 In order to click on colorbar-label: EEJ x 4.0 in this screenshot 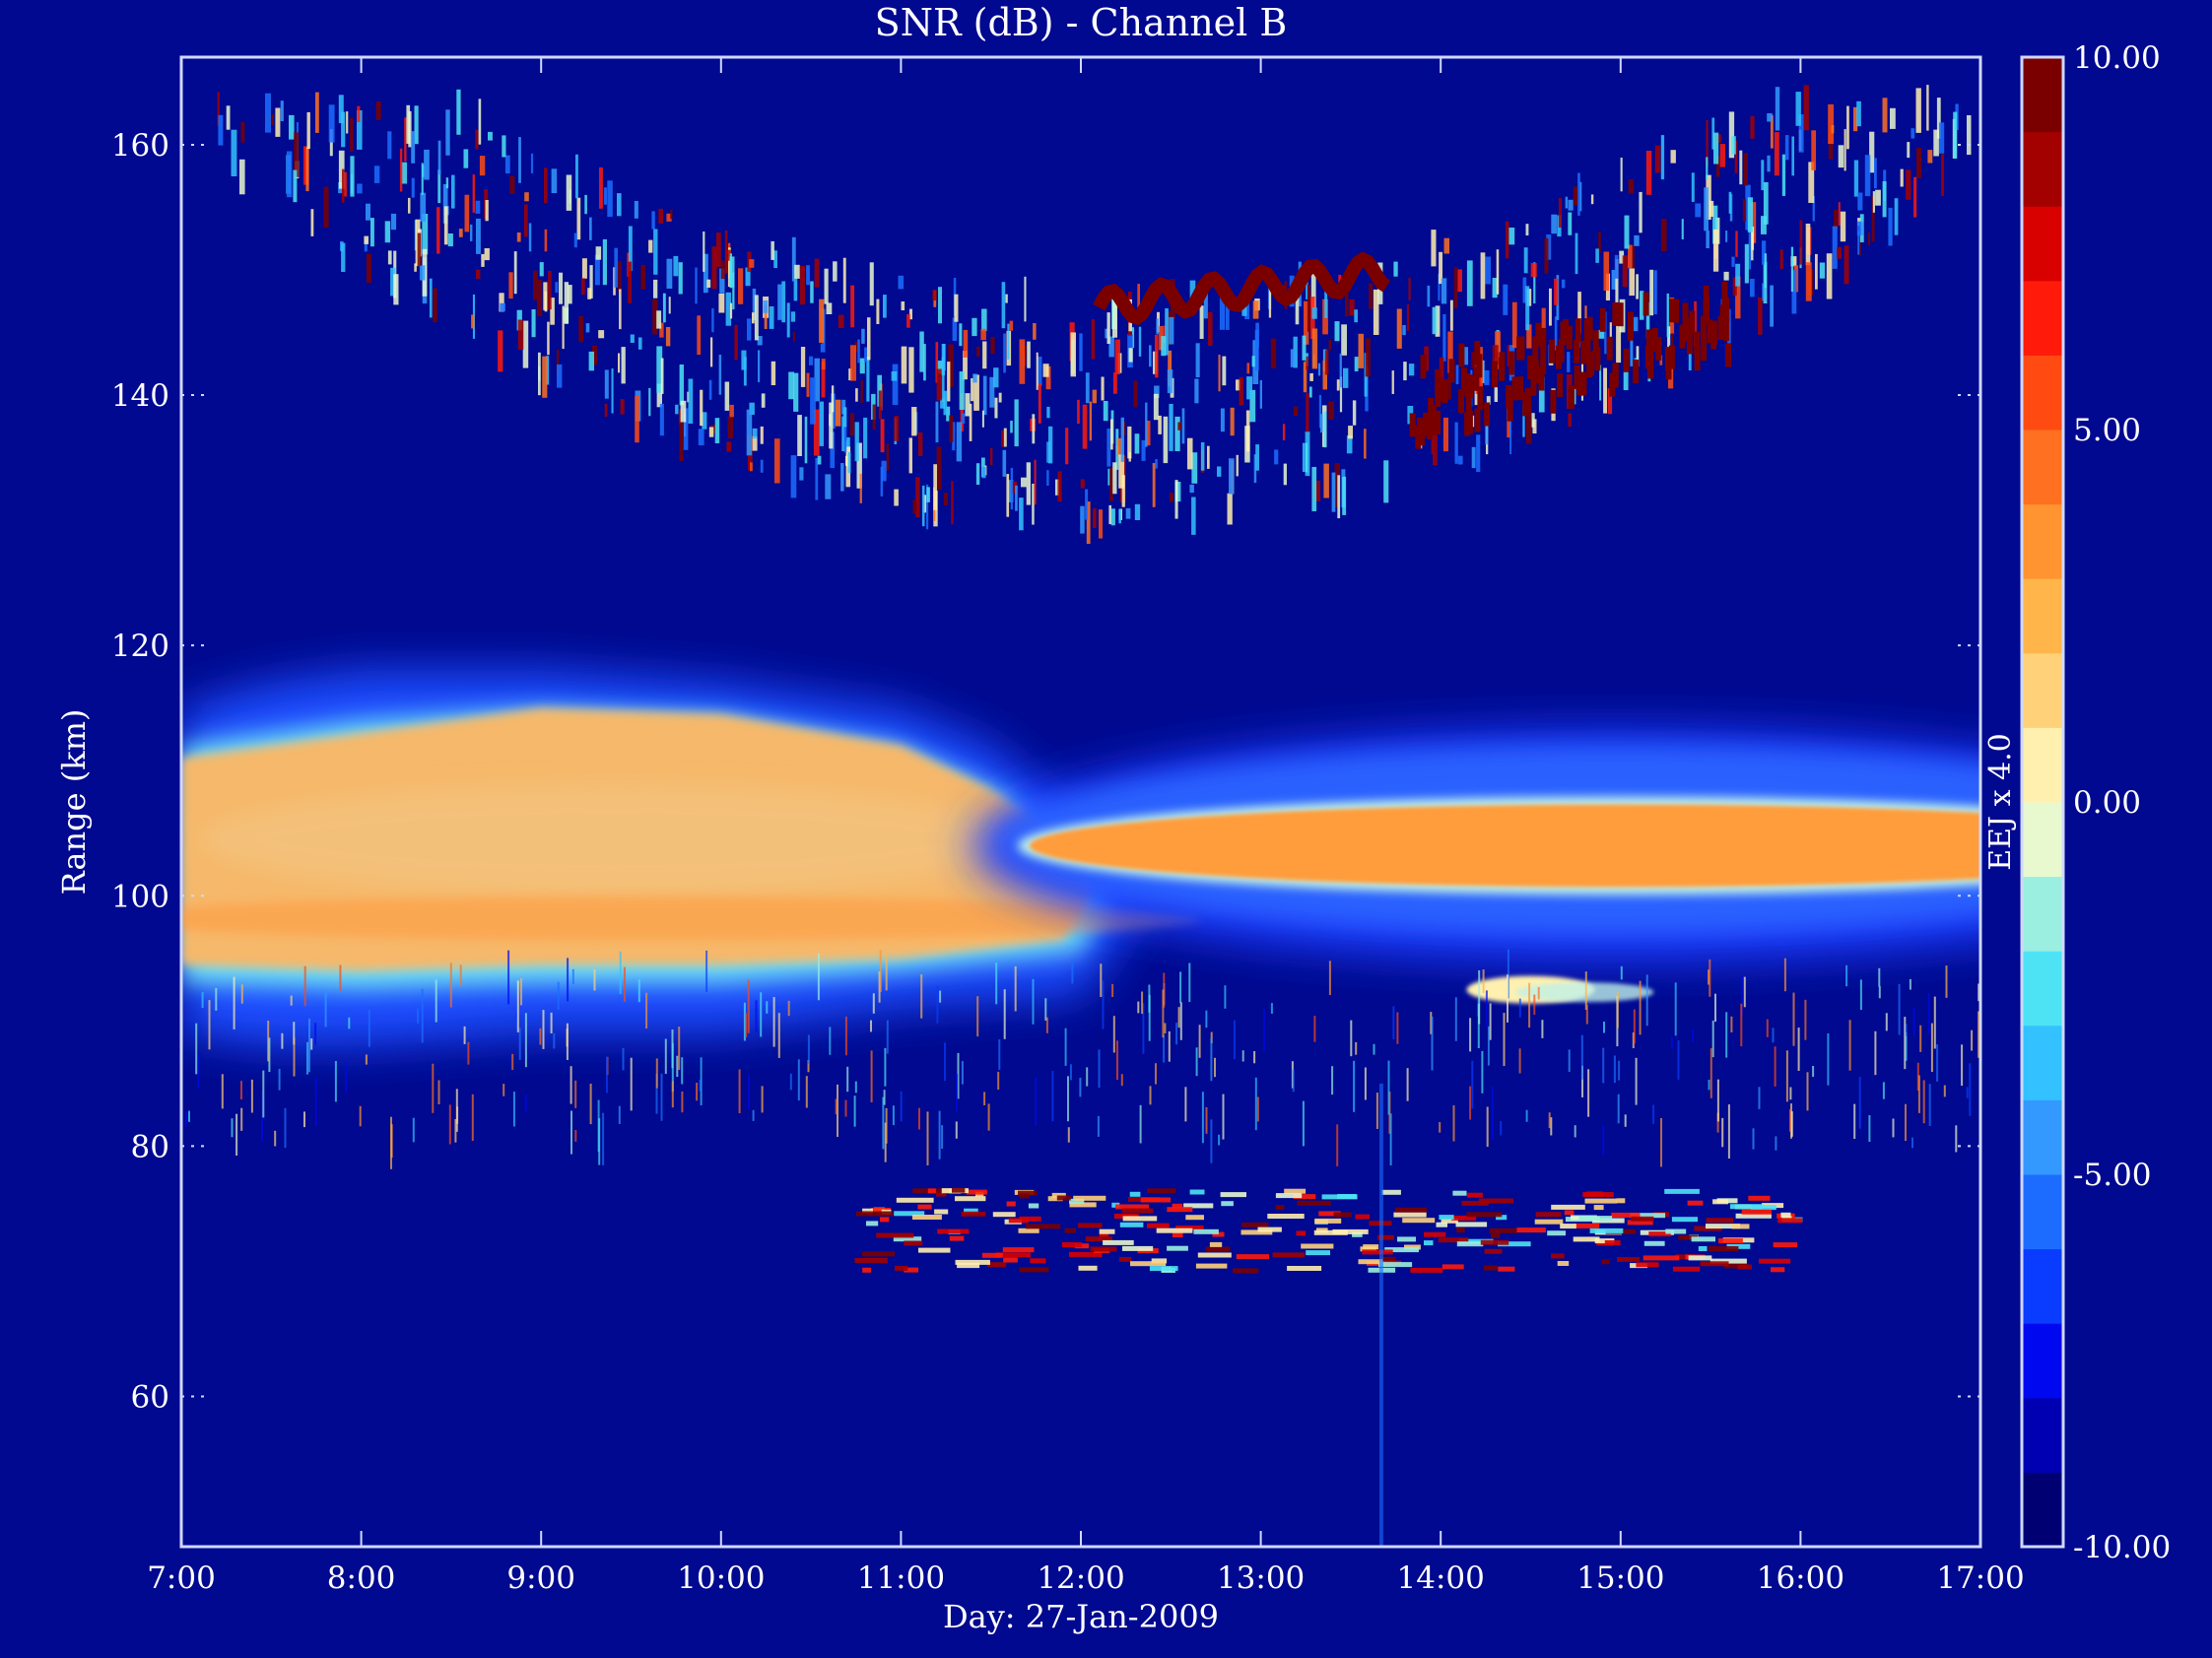, I will do `click(2000, 802)`.